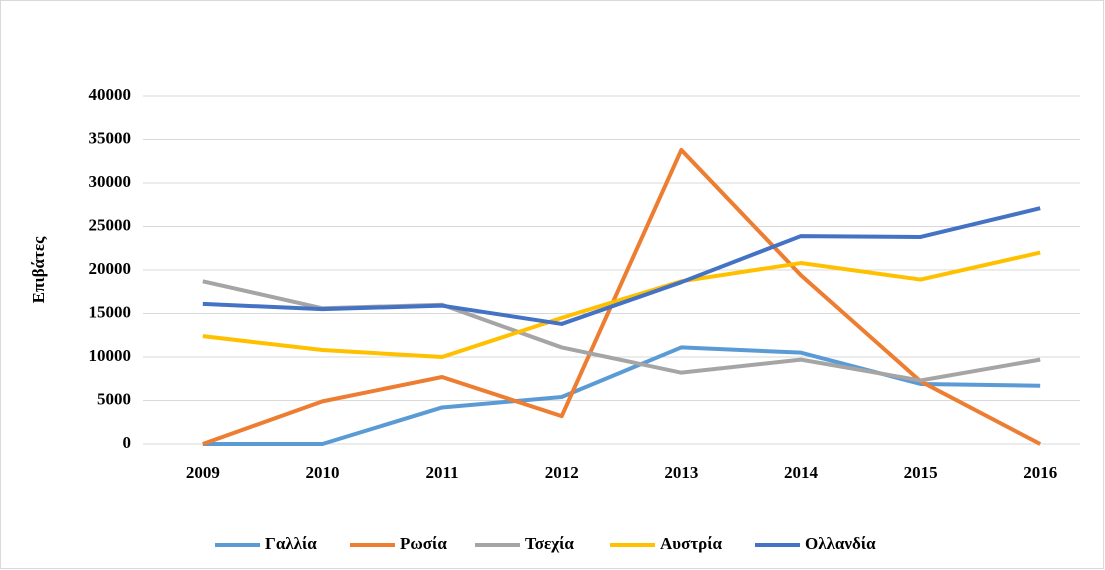  Describe the element at coordinates (681, 472) in the screenshot. I see `x-tick-label: 2013` at that location.